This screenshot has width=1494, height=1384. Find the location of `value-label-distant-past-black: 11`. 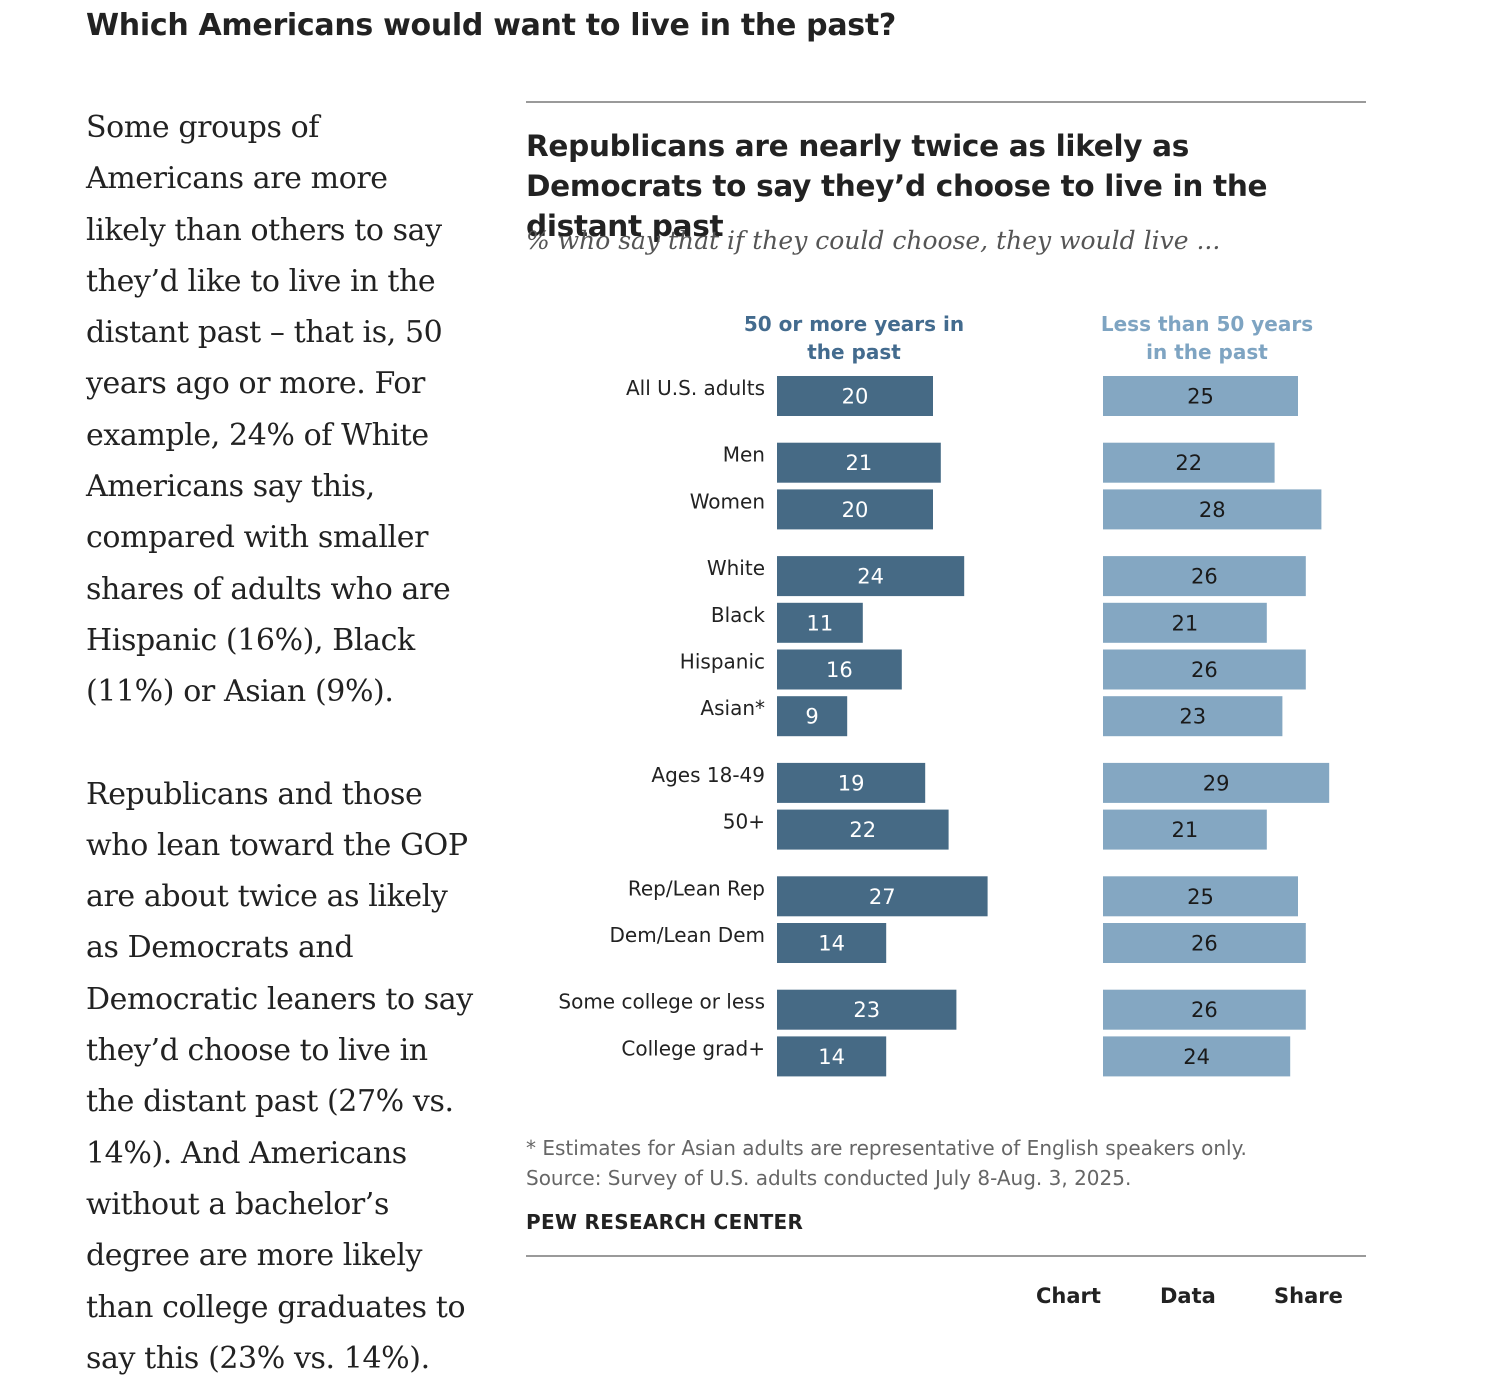

value-label-distant-past-black: 11 is located at coordinates (820, 623).